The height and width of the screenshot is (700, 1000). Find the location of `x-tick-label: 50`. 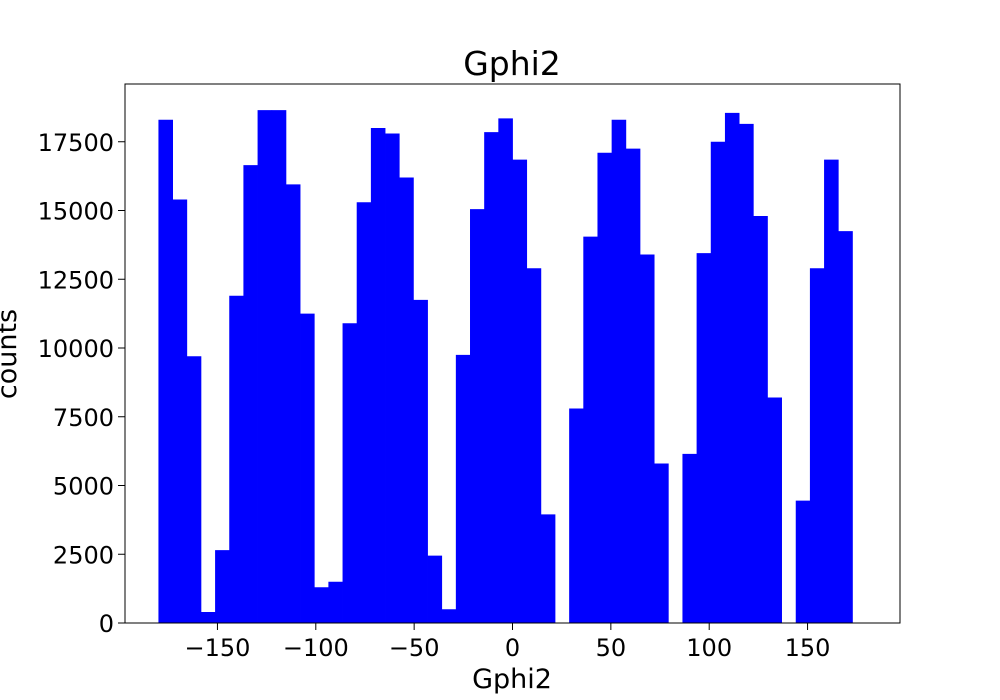

x-tick-label: 50 is located at coordinates (611, 648).